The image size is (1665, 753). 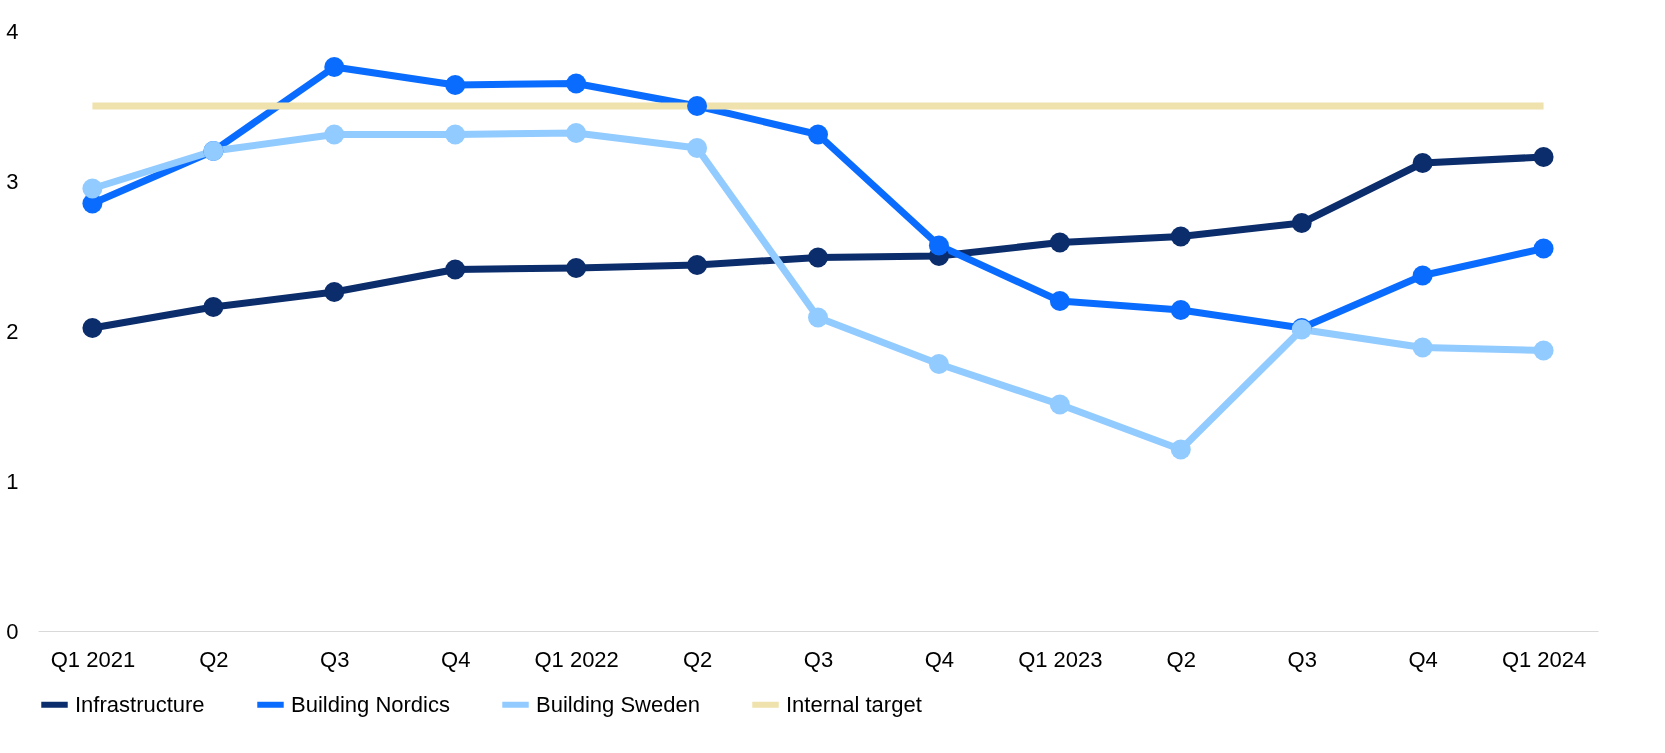 I want to click on y-tick-label: 0, so click(x=12, y=631).